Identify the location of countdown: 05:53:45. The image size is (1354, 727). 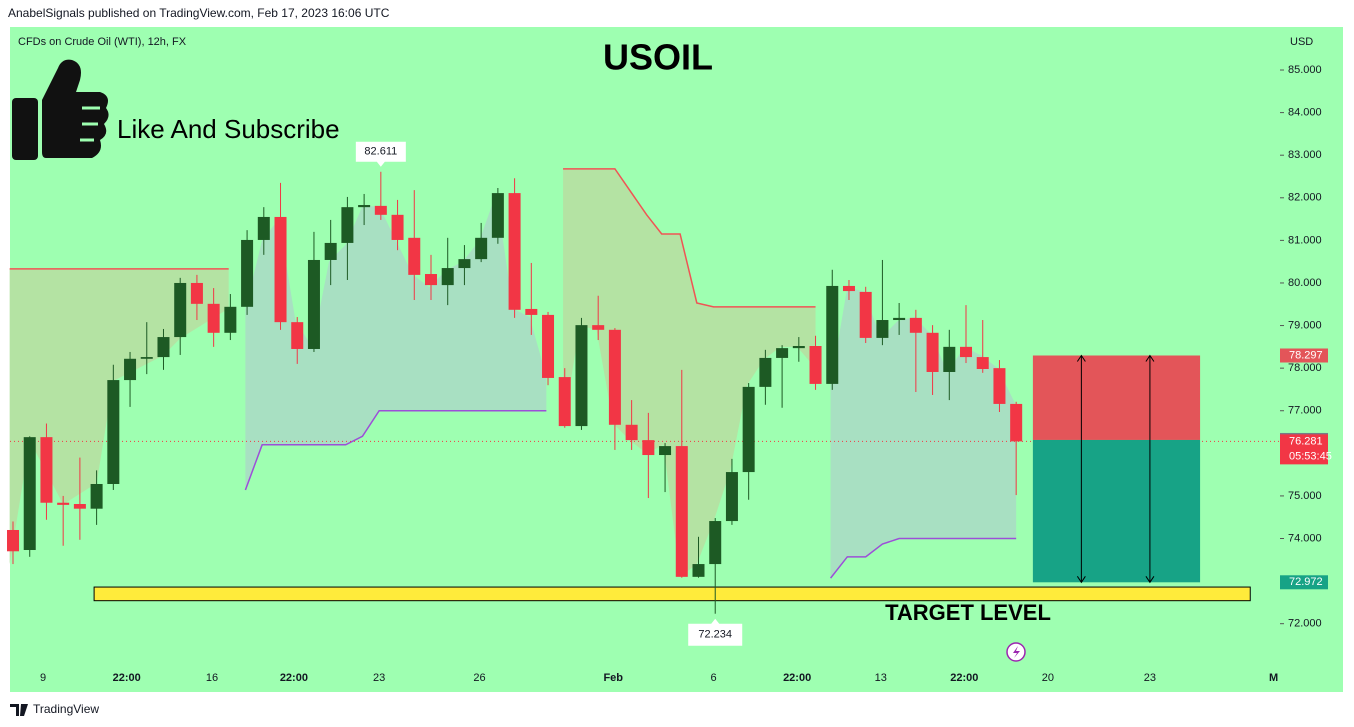
(1310, 456).